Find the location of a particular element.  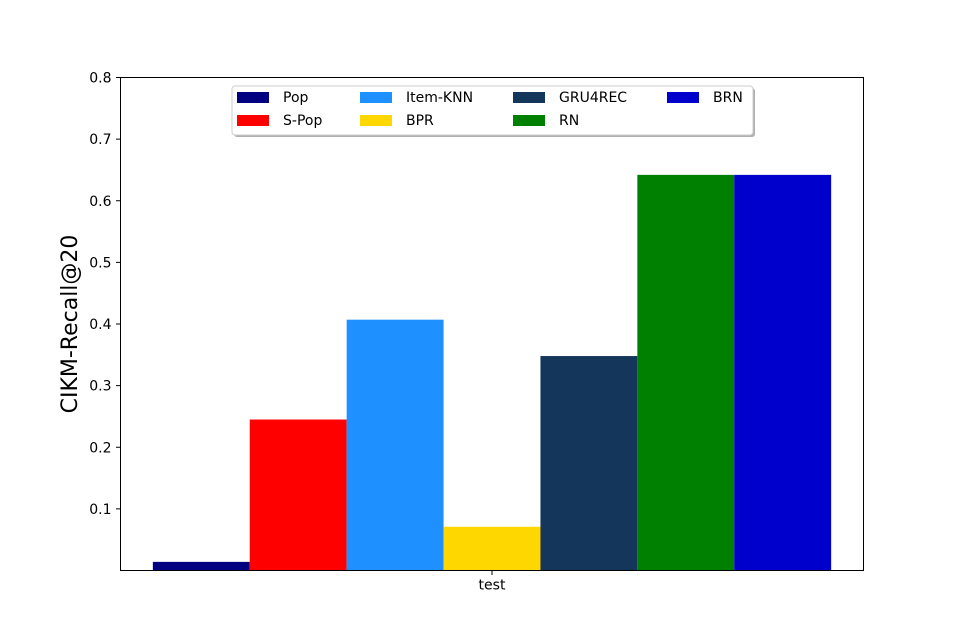

y-tick-label: 0.4 is located at coordinates (100, 325).